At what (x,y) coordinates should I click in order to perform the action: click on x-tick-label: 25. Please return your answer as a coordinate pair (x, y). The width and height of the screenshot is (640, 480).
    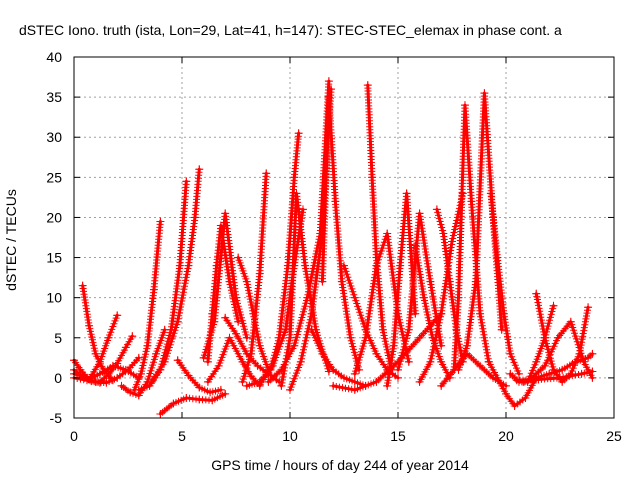
    Looking at the image, I should click on (614, 436).